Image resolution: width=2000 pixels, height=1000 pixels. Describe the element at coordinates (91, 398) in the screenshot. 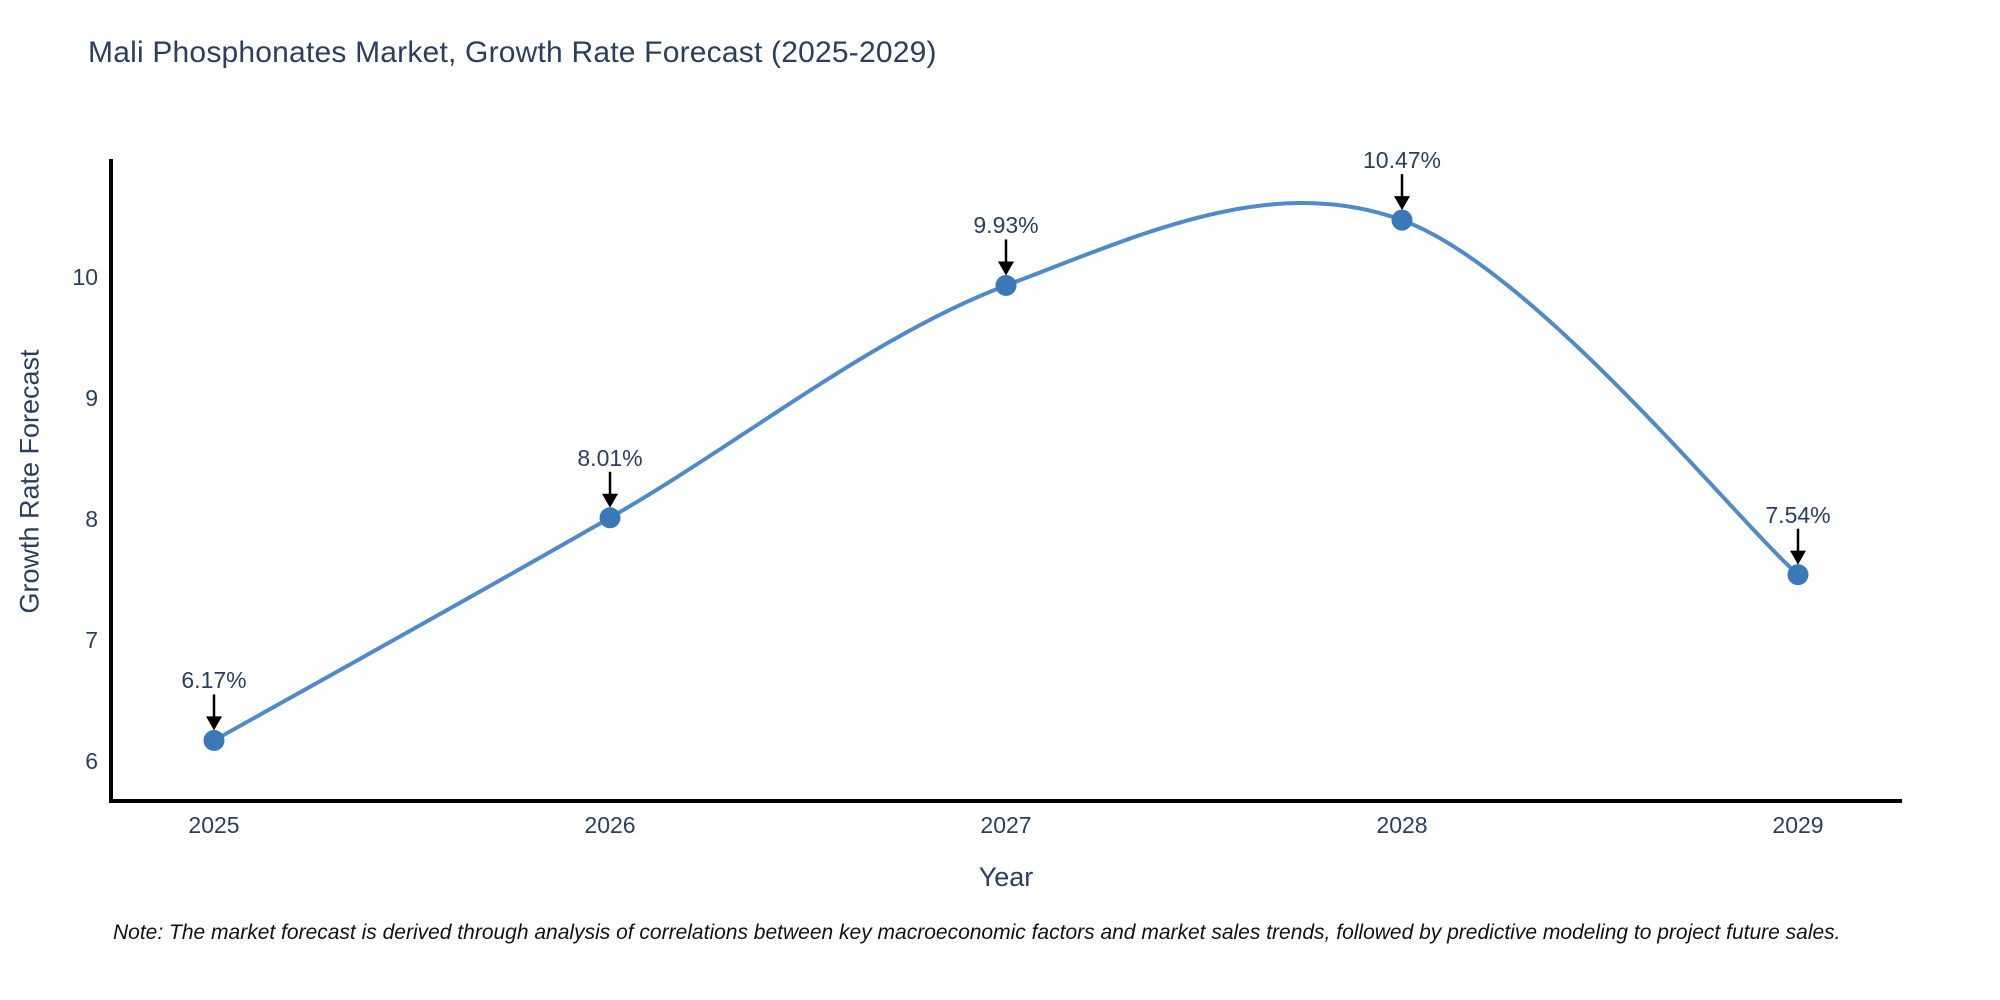

I see `y-tick-label: 9` at that location.